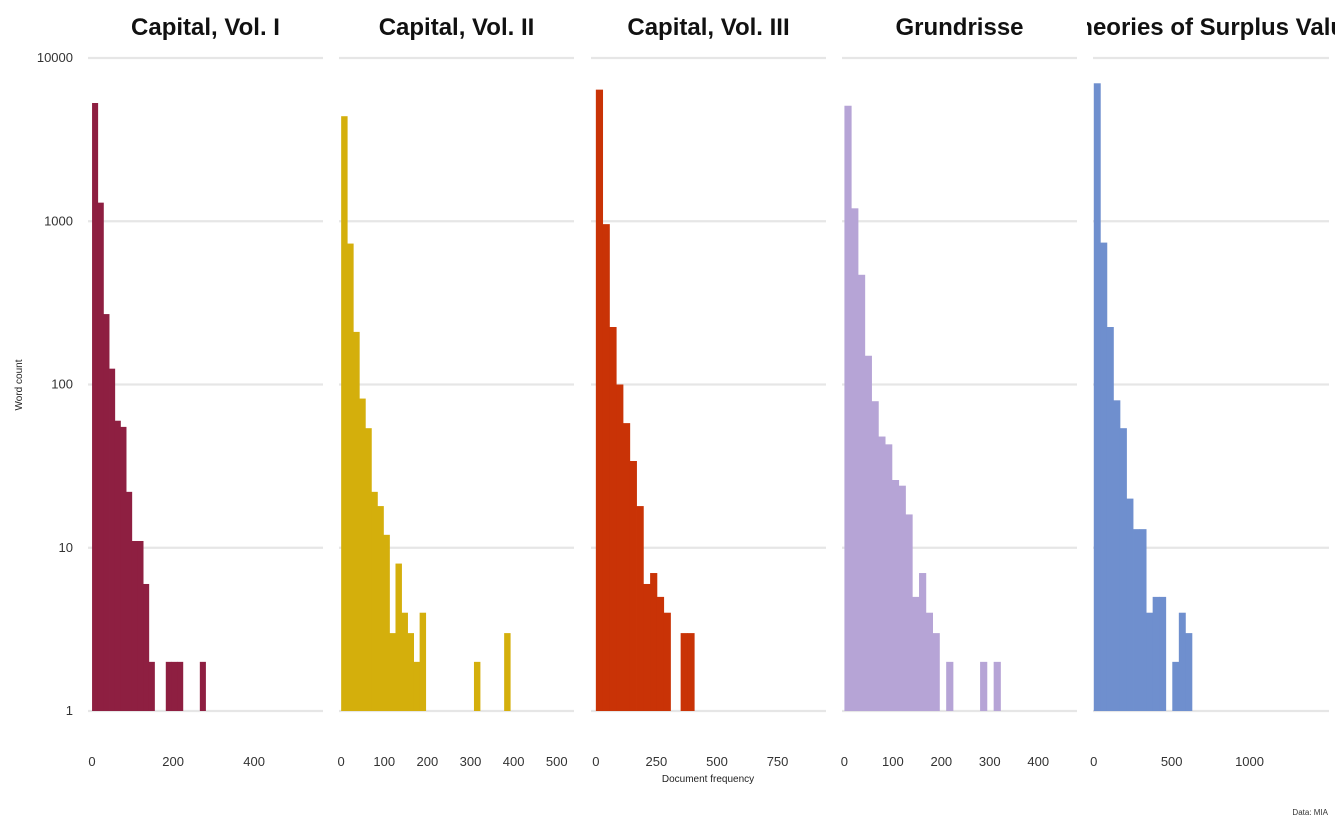 The height and width of the screenshot is (830, 1344). Describe the element at coordinates (1249, 761) in the screenshot. I see `x-tick-label: 1000` at that location.